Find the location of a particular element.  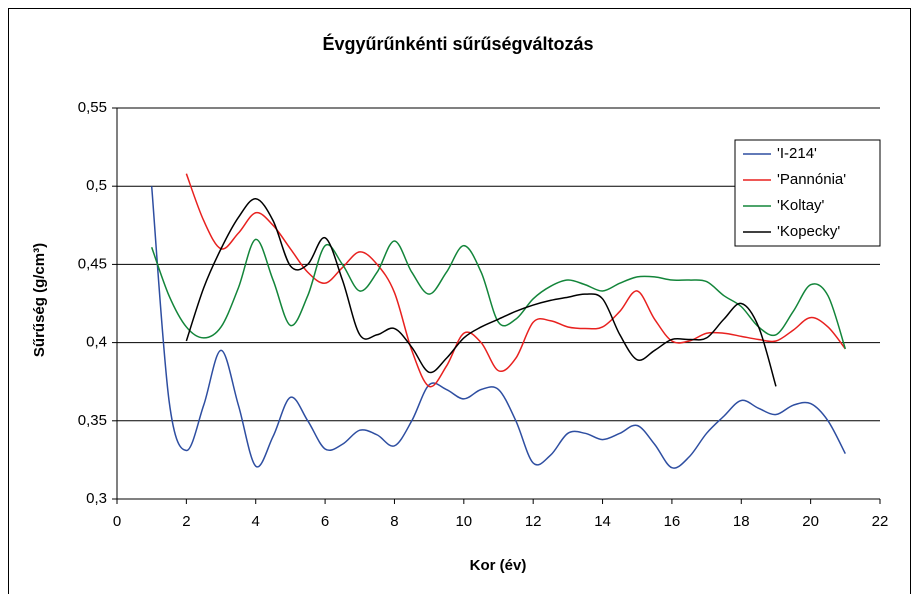

x-tick-label: 12 is located at coordinates (533, 521).